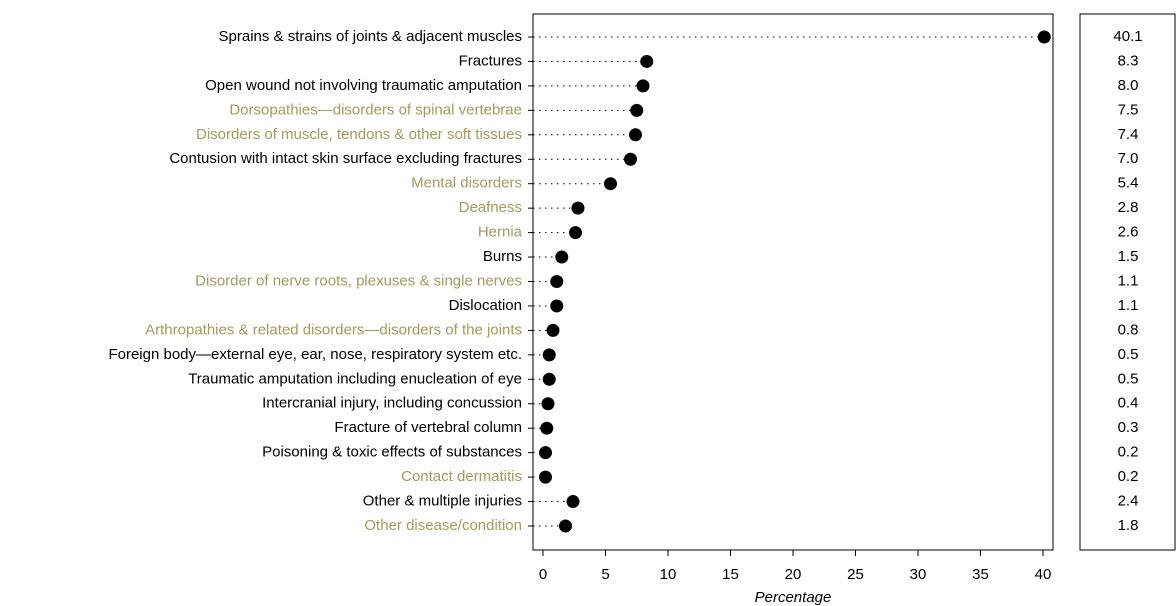 Image resolution: width=1176 pixels, height=606 pixels. What do you see at coordinates (730, 574) in the screenshot?
I see `x-tick-label: 15` at bounding box center [730, 574].